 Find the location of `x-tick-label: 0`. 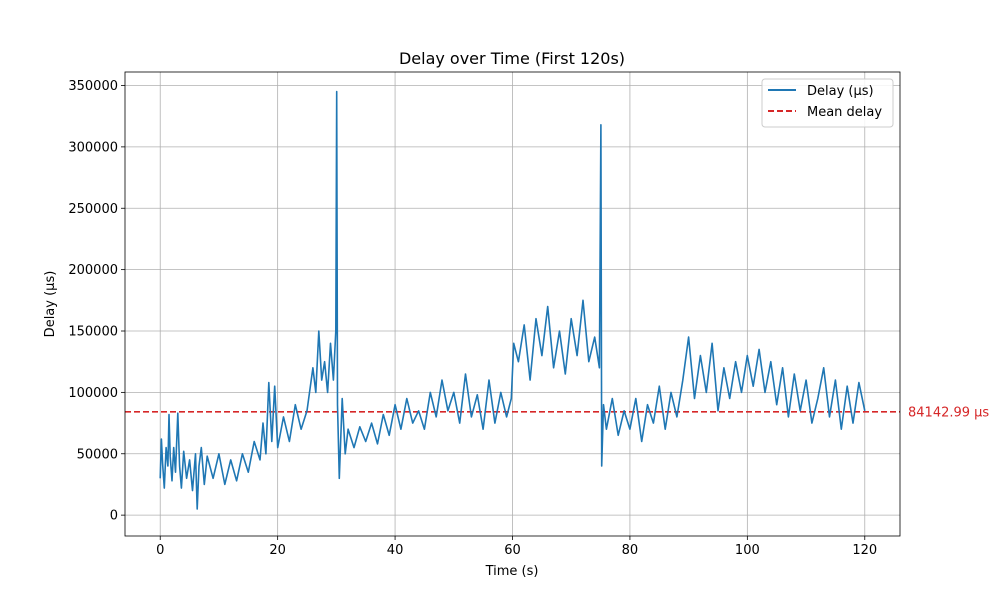

x-tick-label: 0 is located at coordinates (160, 550).